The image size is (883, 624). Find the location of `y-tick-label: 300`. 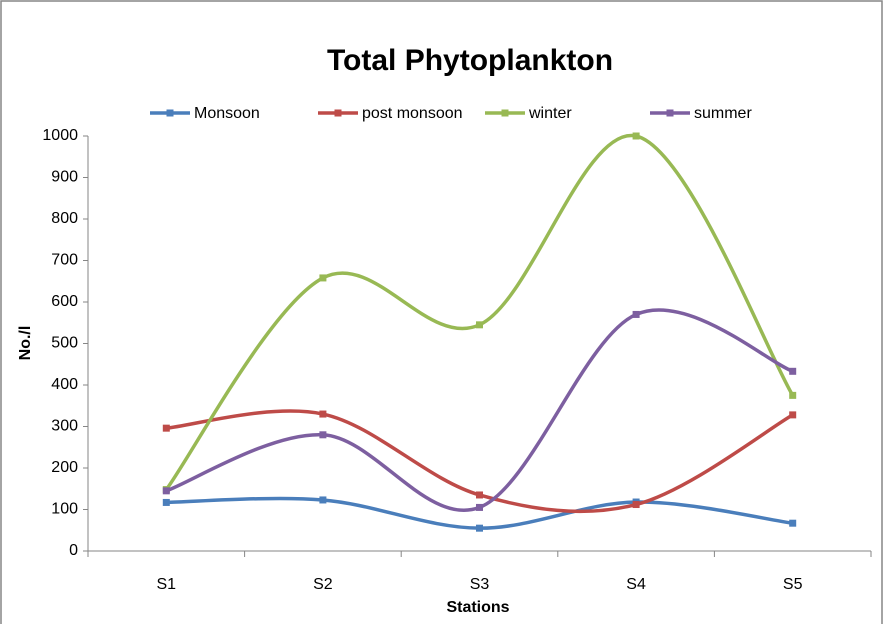

y-tick-label: 300 is located at coordinates (64, 426).